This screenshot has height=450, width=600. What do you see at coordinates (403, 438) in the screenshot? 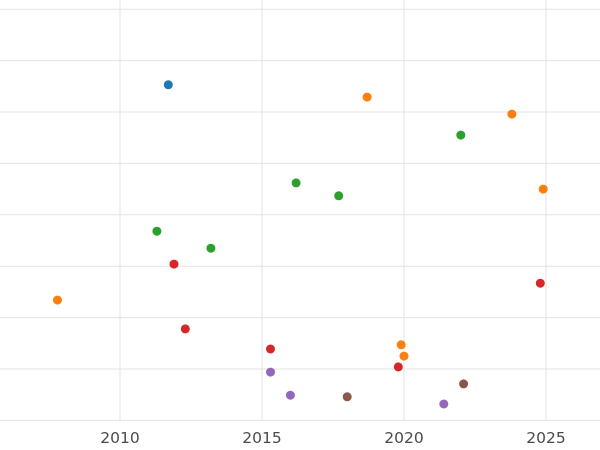
I see `x-tick-label: 2020` at bounding box center [403, 438].